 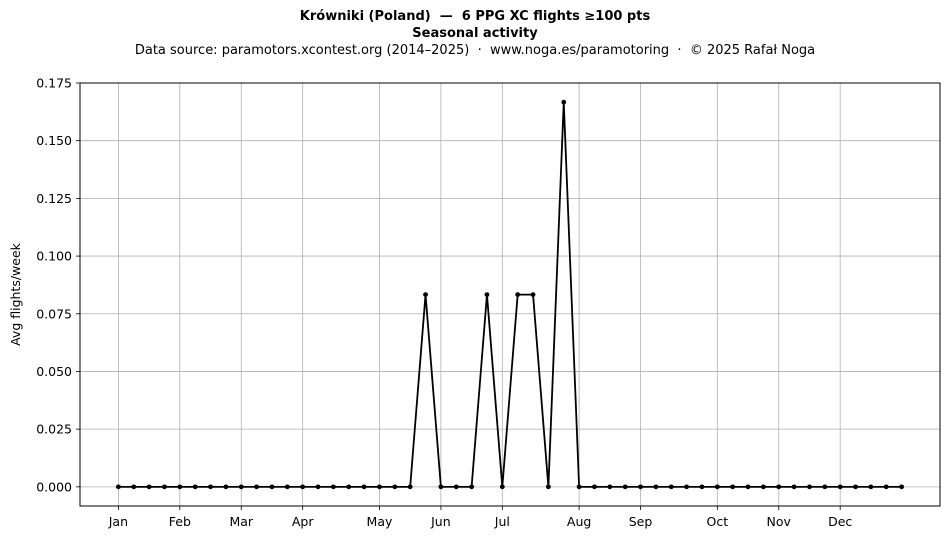 What do you see at coordinates (579, 521) in the screenshot?
I see `x-tick-label: Aug` at bounding box center [579, 521].